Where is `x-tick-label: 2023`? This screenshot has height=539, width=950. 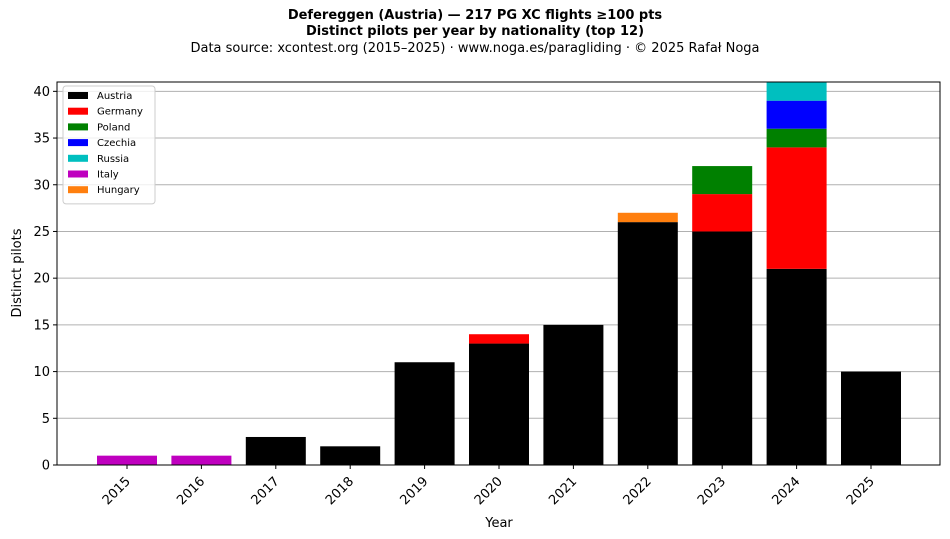 x-tick-label: 2023 is located at coordinates (712, 491).